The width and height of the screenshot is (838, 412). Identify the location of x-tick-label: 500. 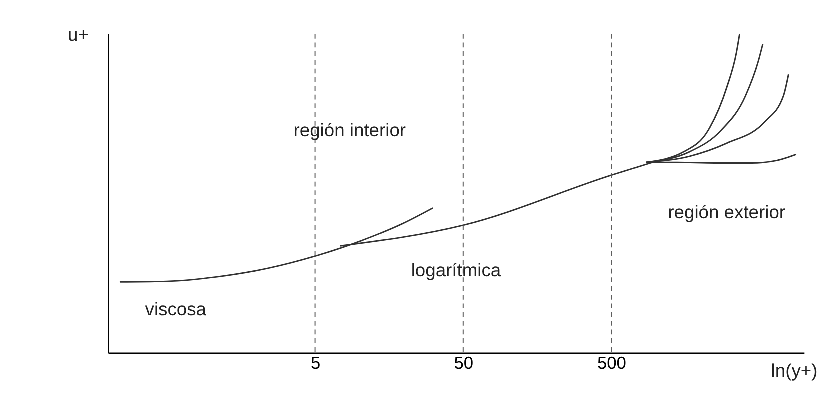
(611, 362).